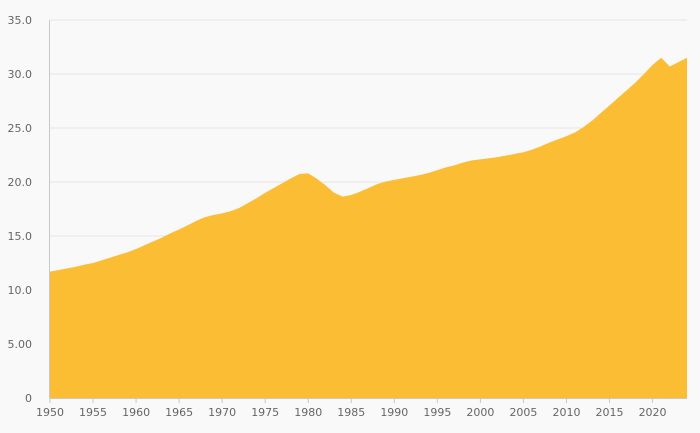 The height and width of the screenshot is (433, 700). I want to click on x-tick-label: 1990, so click(394, 412).